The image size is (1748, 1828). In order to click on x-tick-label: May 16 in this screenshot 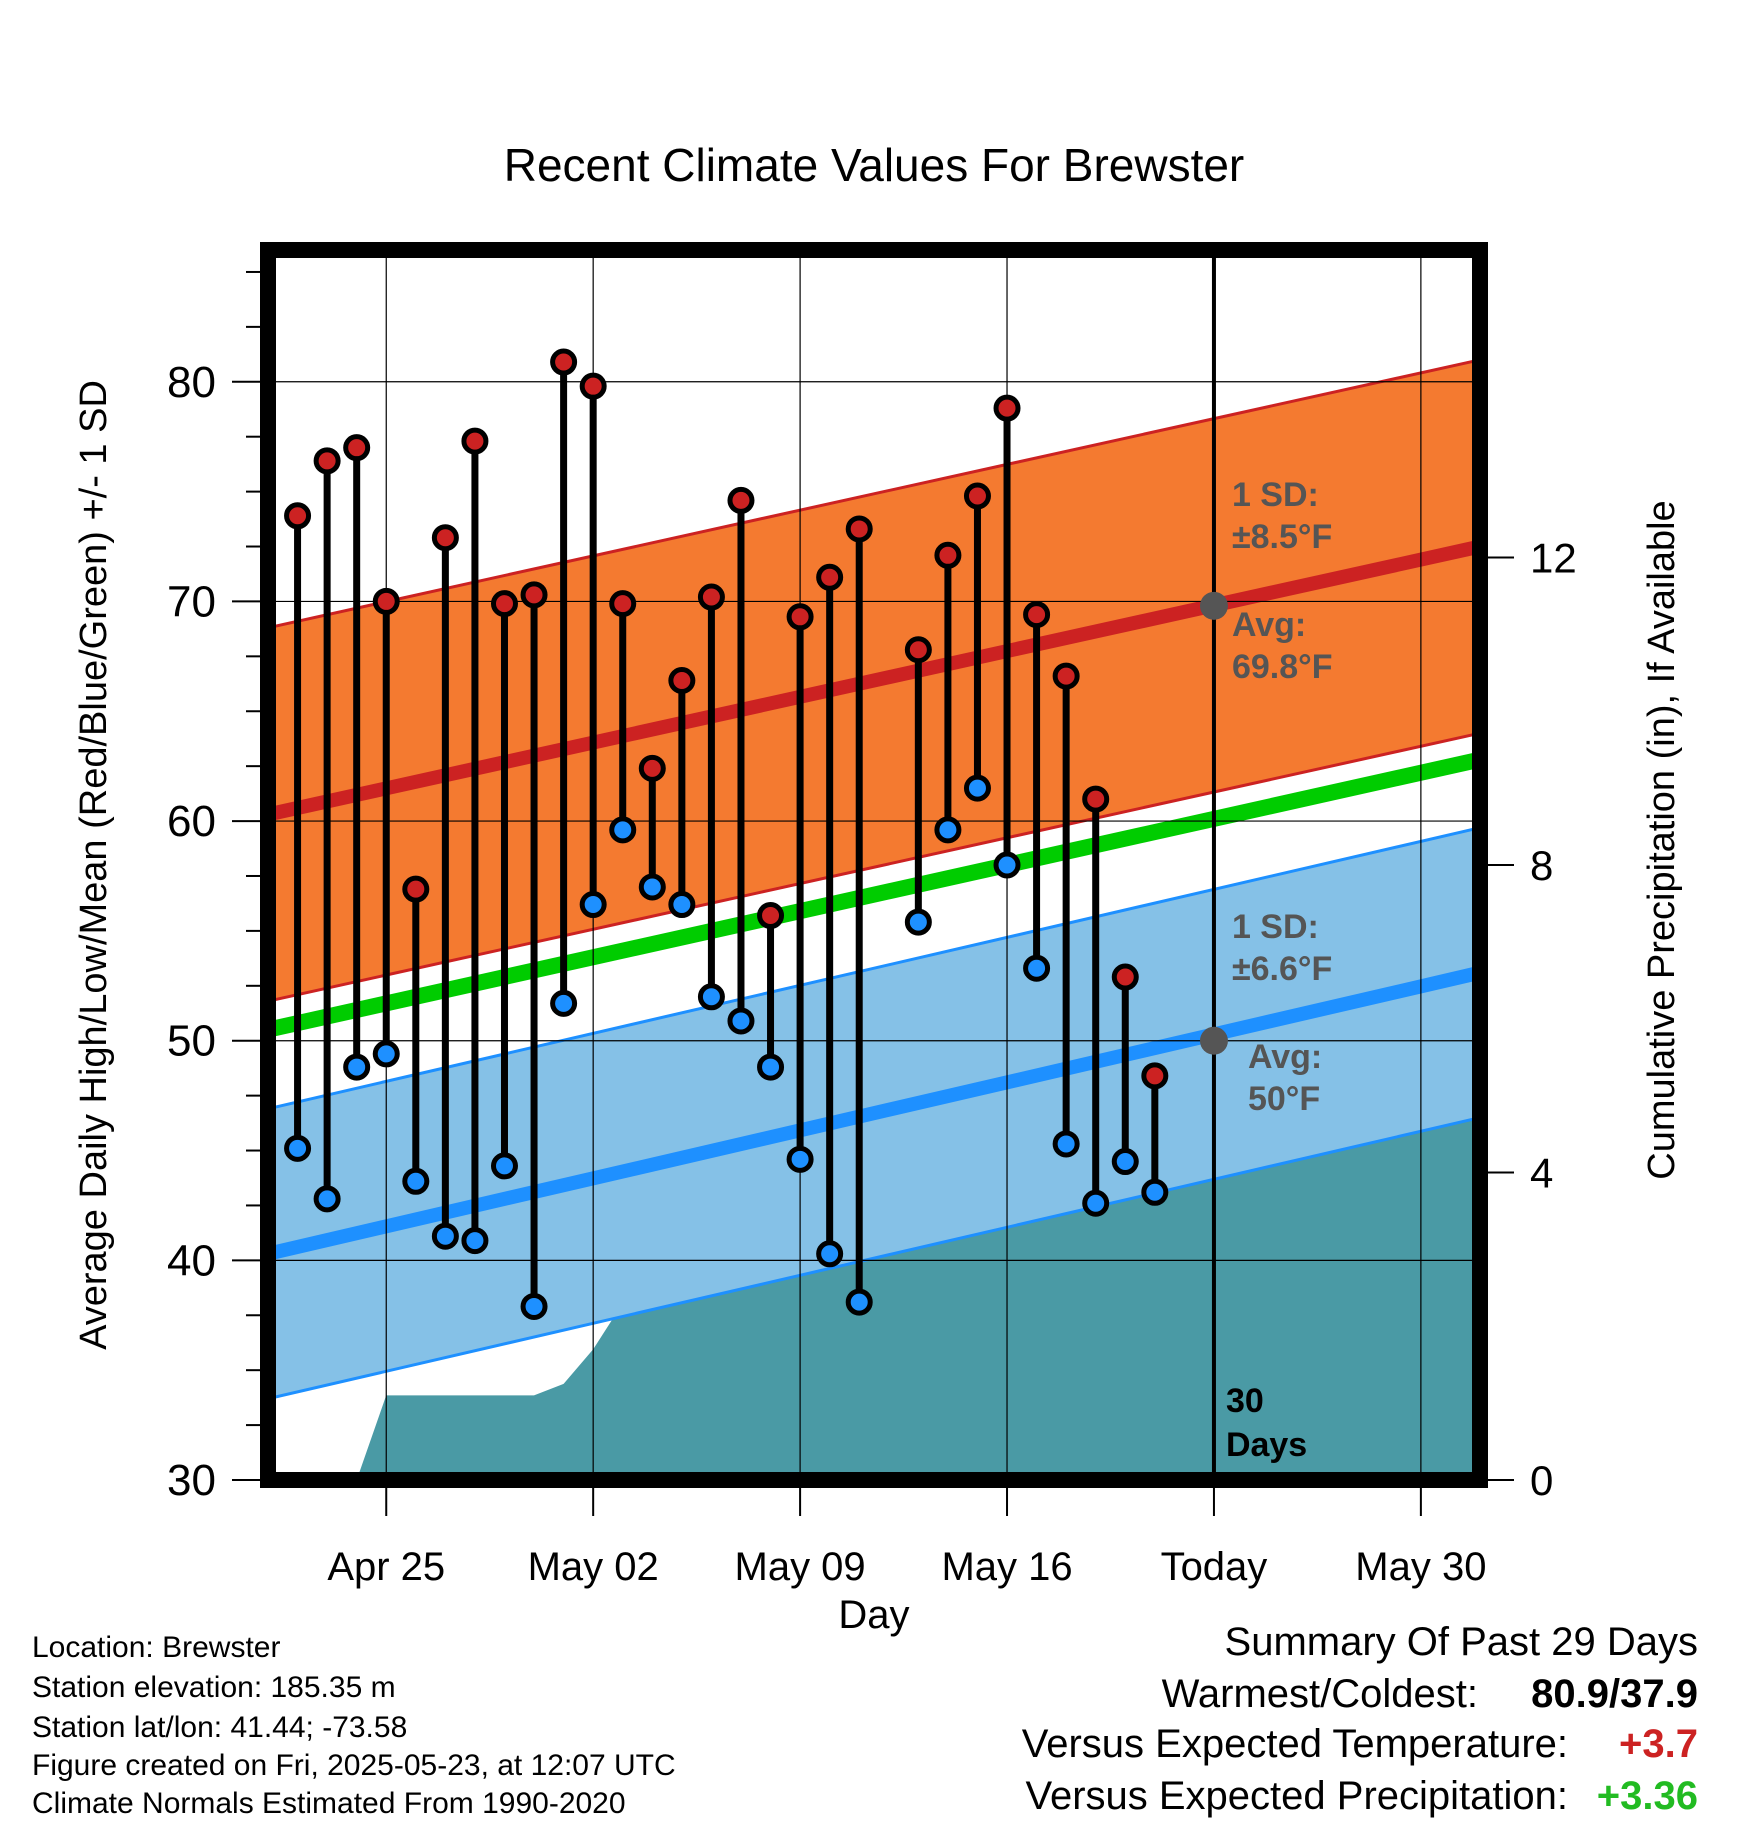, I will do `click(1006, 1567)`.